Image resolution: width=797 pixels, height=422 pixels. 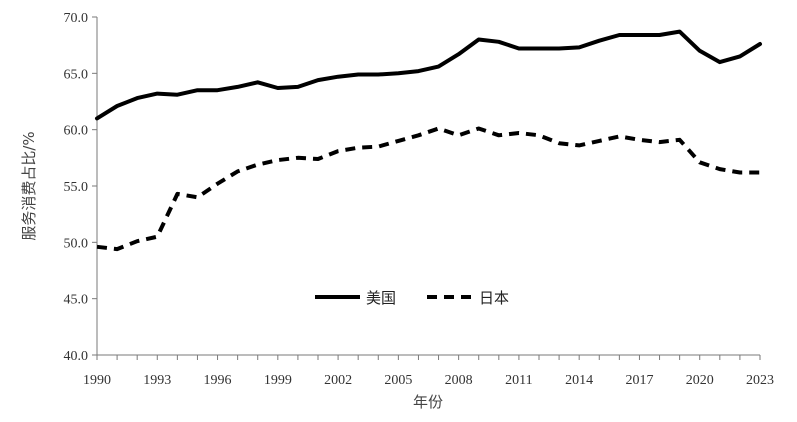 What do you see at coordinates (381, 298) in the screenshot?
I see `legend-label-usa: 美国` at bounding box center [381, 298].